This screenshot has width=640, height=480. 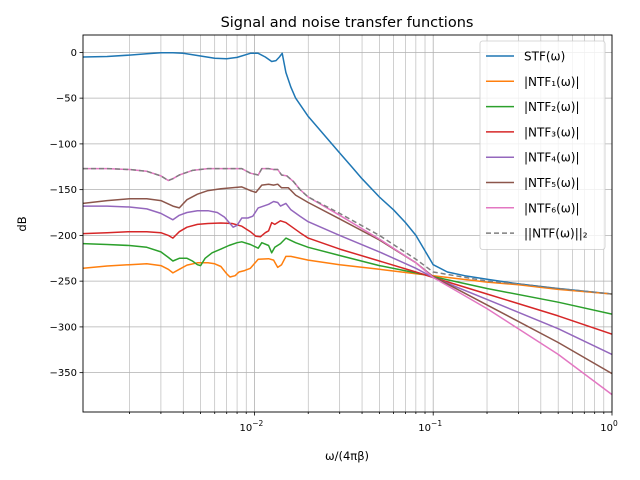 What do you see at coordinates (552, 183) in the screenshot?
I see `legend-label: |NTF₅(ω)|` at bounding box center [552, 183].